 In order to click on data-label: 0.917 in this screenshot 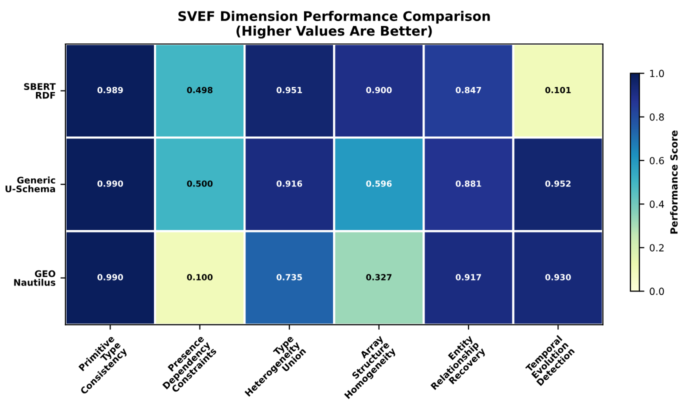, I will do `click(469, 277)`.